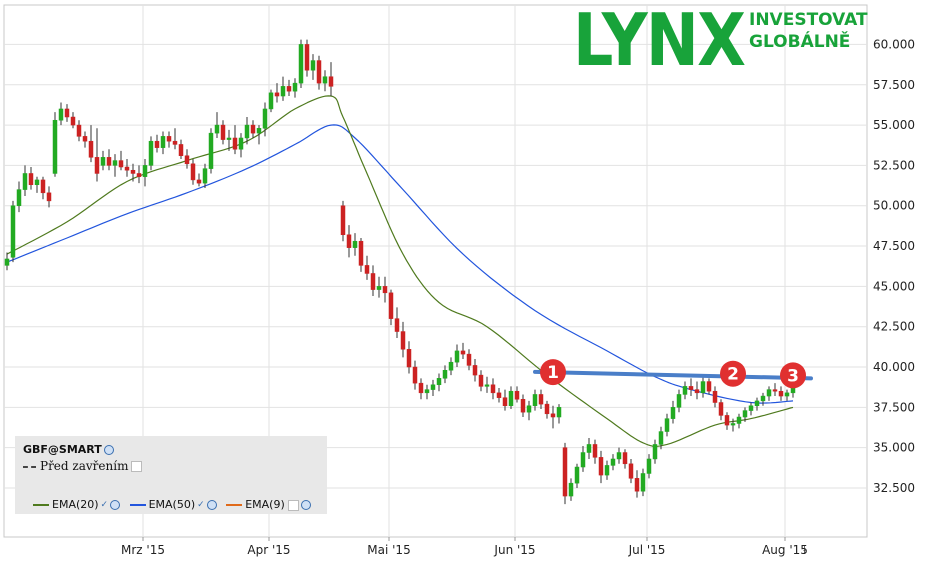  Describe the element at coordinates (234, 505) in the screenshot. I see `ema9-swatch` at that location.